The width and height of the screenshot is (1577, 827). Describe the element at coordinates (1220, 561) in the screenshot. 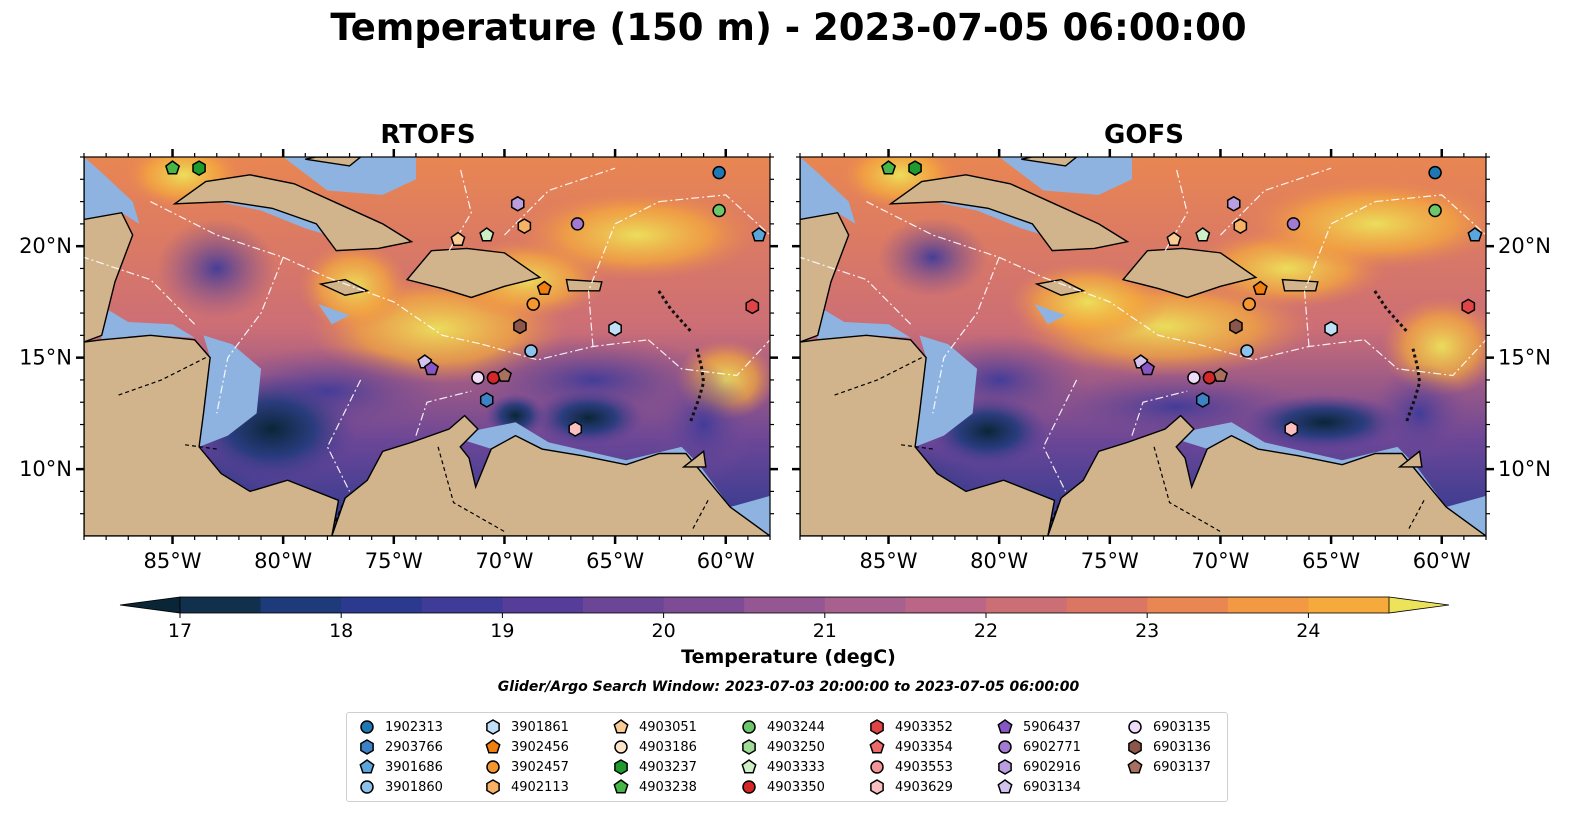

I see `lon-tick-label: 70°W` at that location.